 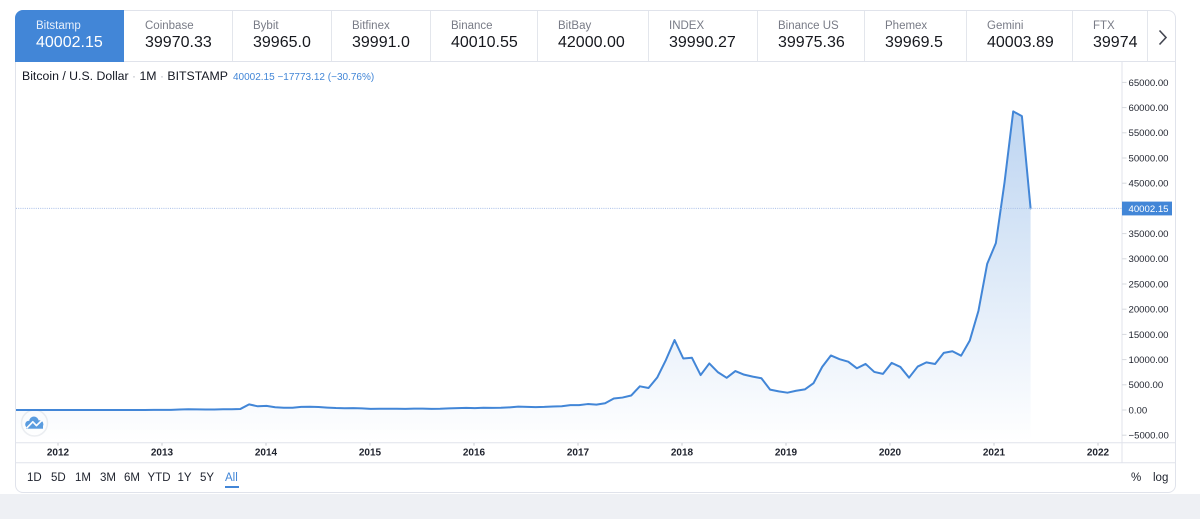 What do you see at coordinates (1149, 209) in the screenshot?
I see `svg-text: 40002.15` at bounding box center [1149, 209].